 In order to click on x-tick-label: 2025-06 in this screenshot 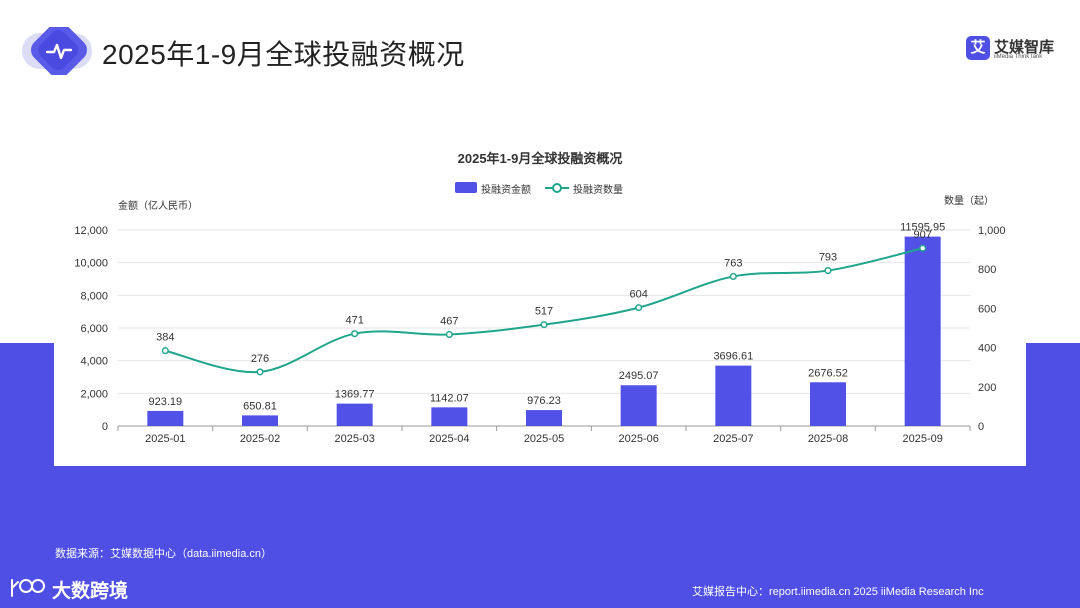, I will do `click(638, 439)`.